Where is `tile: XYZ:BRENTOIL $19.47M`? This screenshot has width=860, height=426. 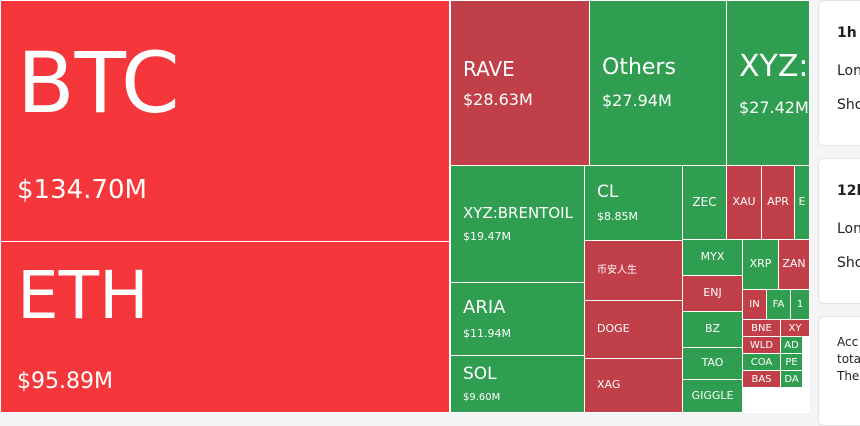 tile: XYZ:BRENTOIL $19.47M is located at coordinates (517, 224).